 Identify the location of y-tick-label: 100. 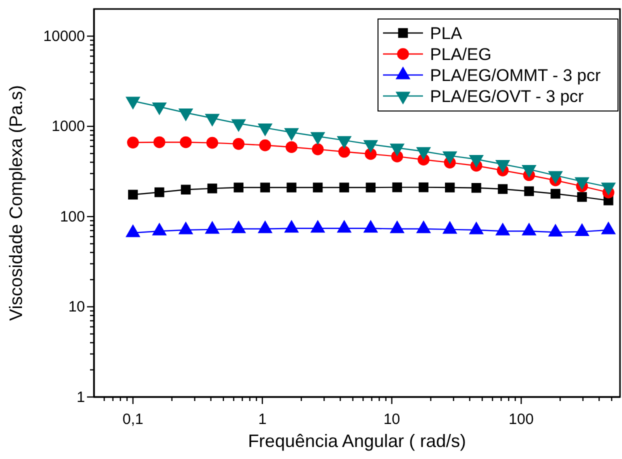
(72, 217).